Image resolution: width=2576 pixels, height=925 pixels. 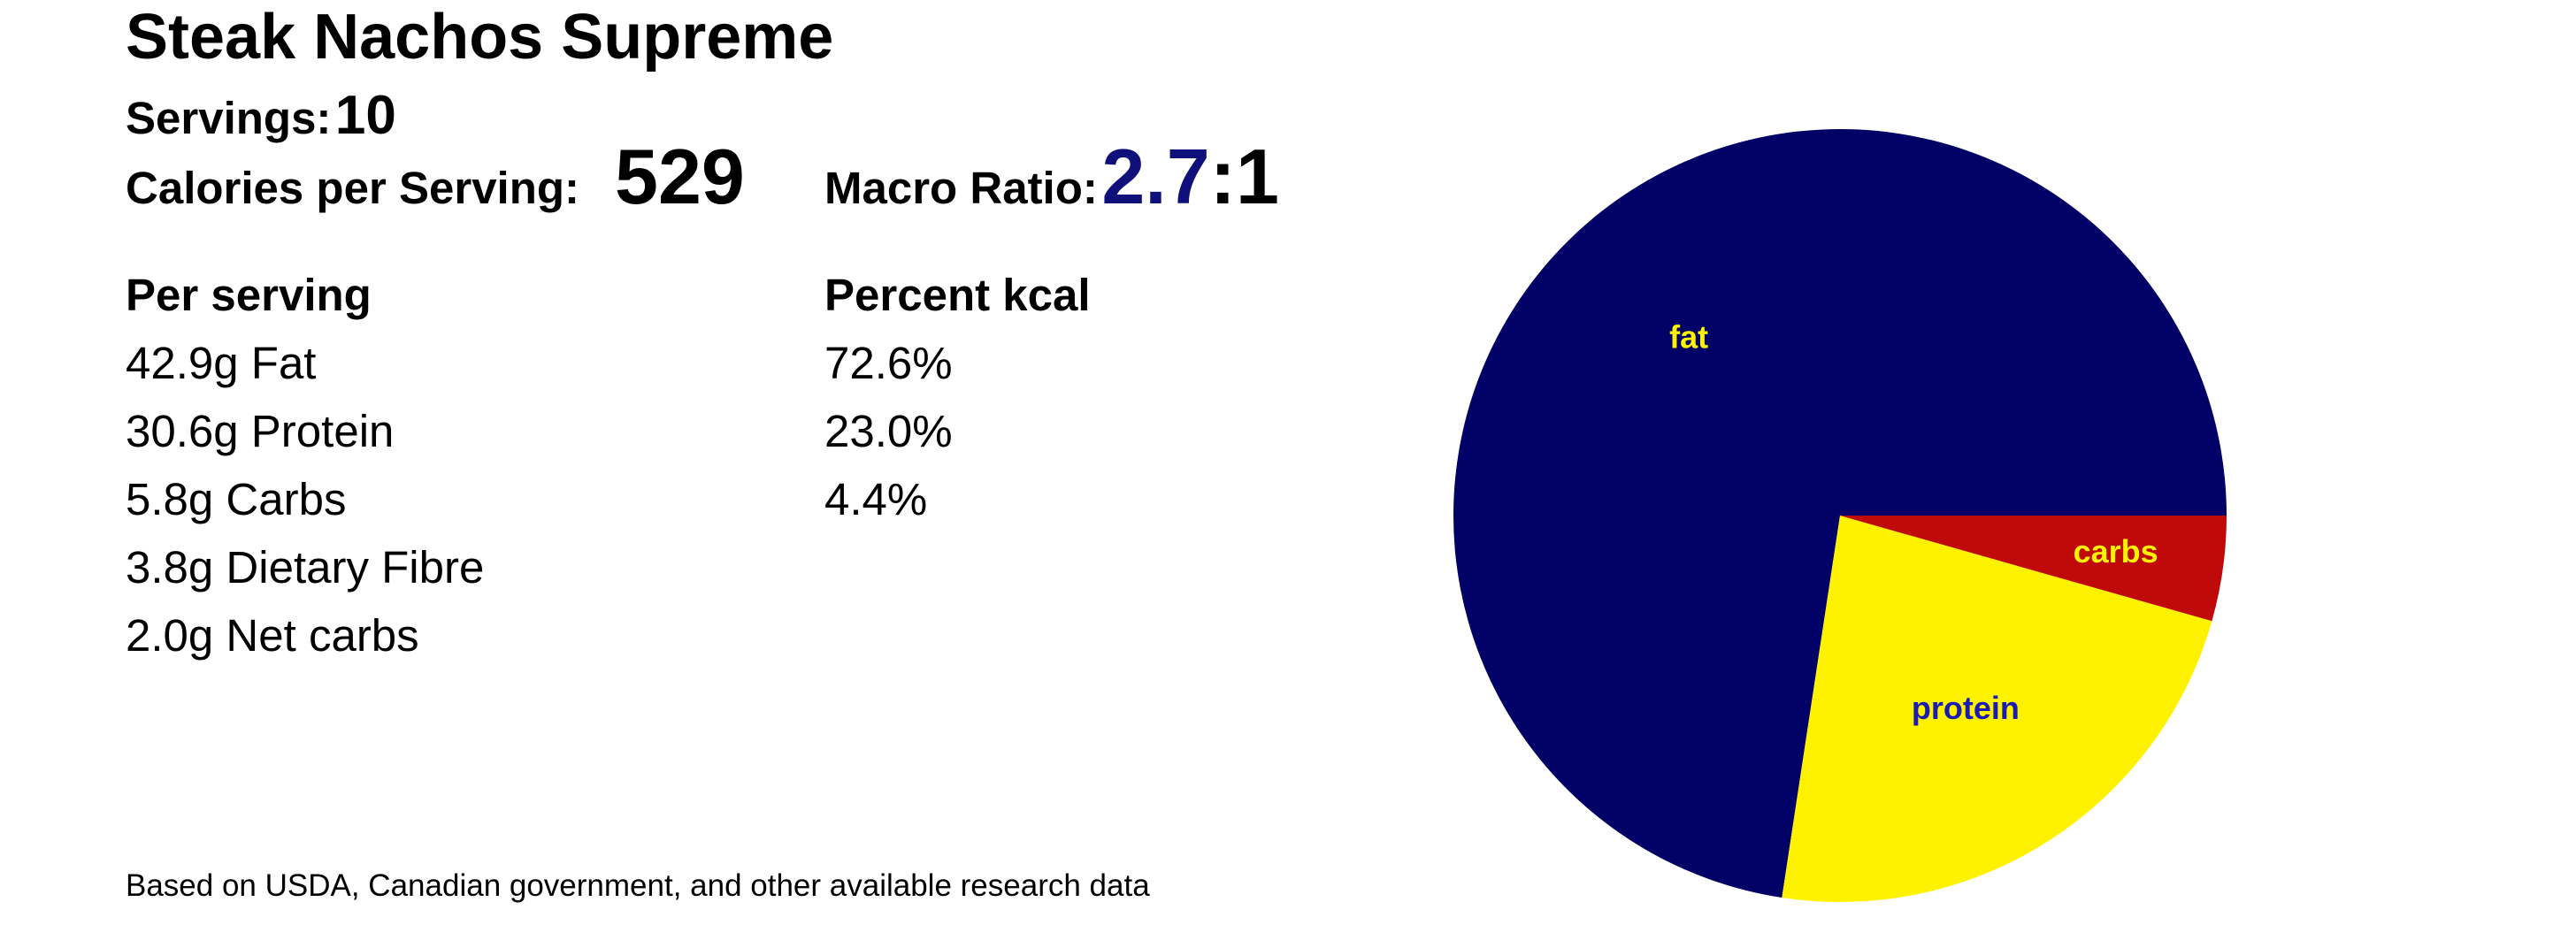 I want to click on percent-kcal-heading: Percent kcal, so click(x=957, y=295).